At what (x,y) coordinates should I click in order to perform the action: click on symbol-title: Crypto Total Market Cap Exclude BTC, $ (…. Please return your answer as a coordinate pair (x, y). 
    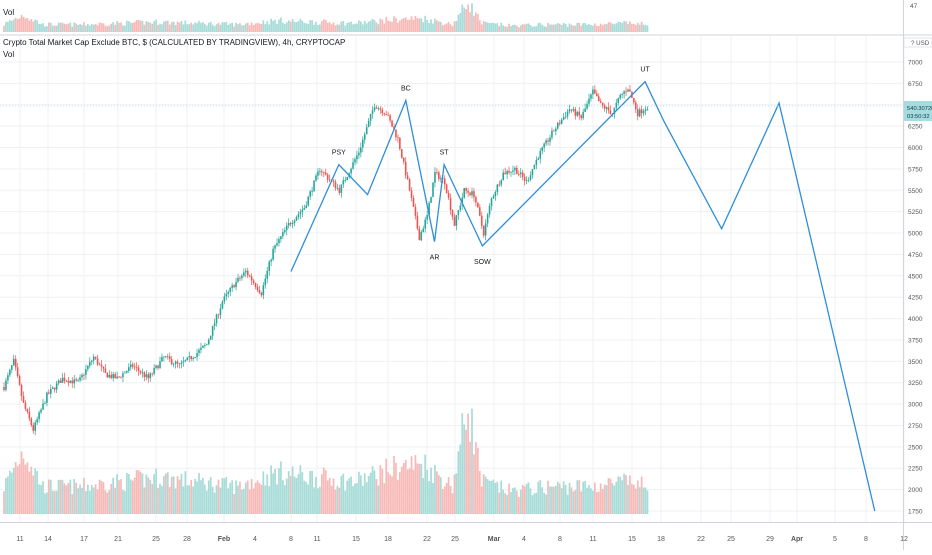
    Looking at the image, I should click on (174, 42).